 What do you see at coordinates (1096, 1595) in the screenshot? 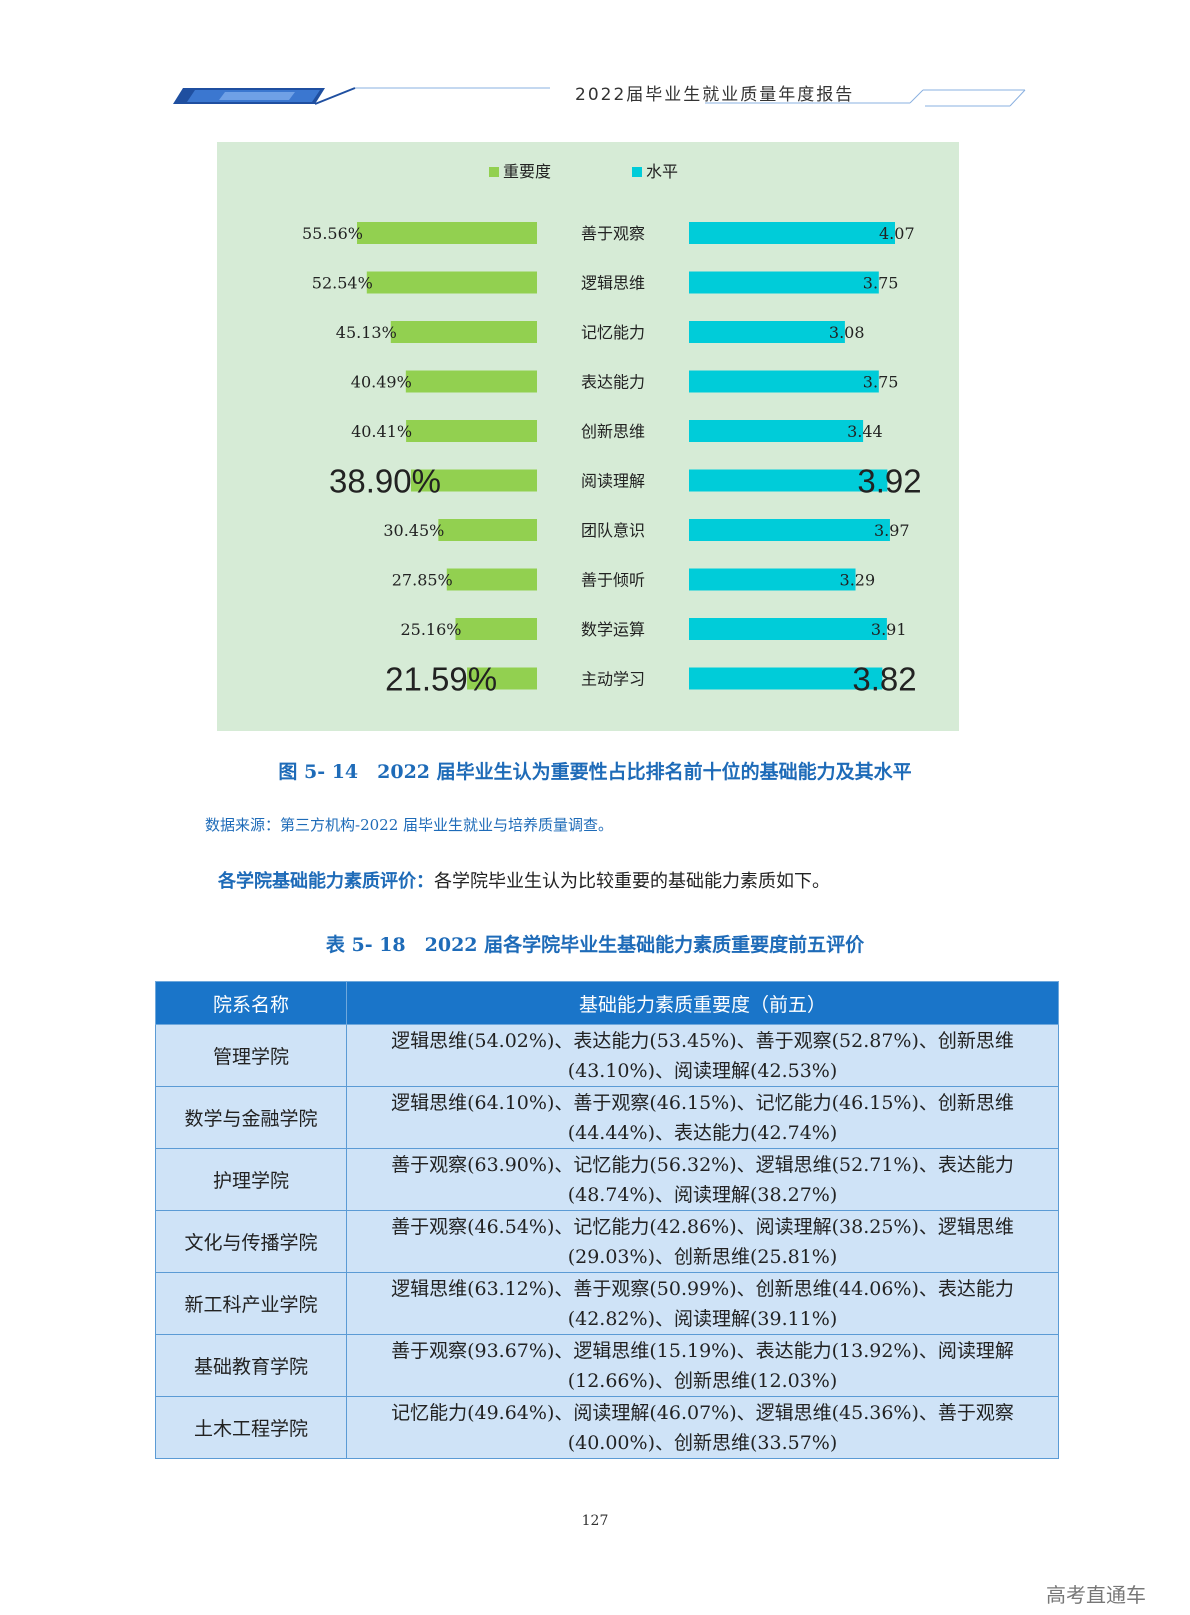
I see `watermark: 高考直通车` at bounding box center [1096, 1595].